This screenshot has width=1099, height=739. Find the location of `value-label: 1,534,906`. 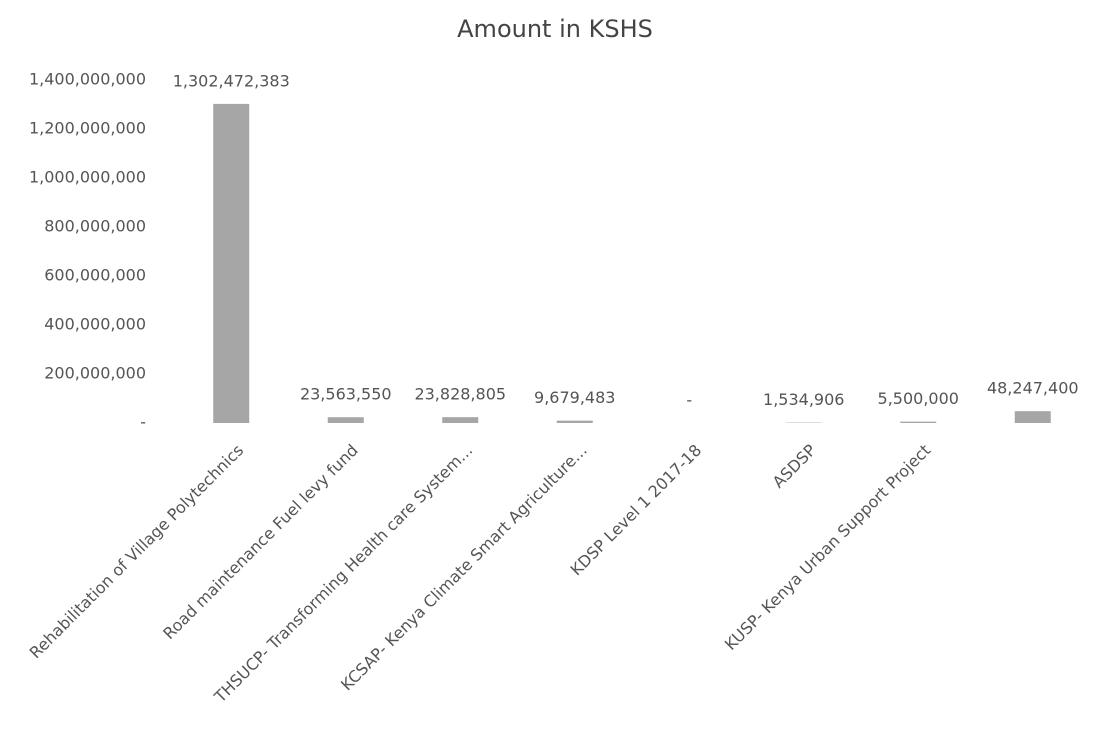

value-label: 1,534,906 is located at coordinates (803, 399).